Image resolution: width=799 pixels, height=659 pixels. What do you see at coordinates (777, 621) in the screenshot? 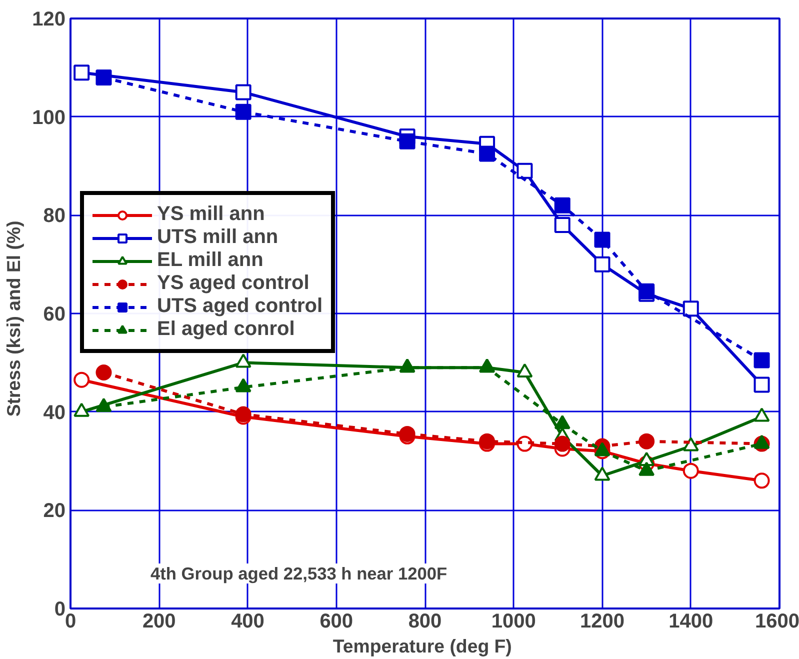
I see `x-tick-label: 1600` at bounding box center [777, 621].